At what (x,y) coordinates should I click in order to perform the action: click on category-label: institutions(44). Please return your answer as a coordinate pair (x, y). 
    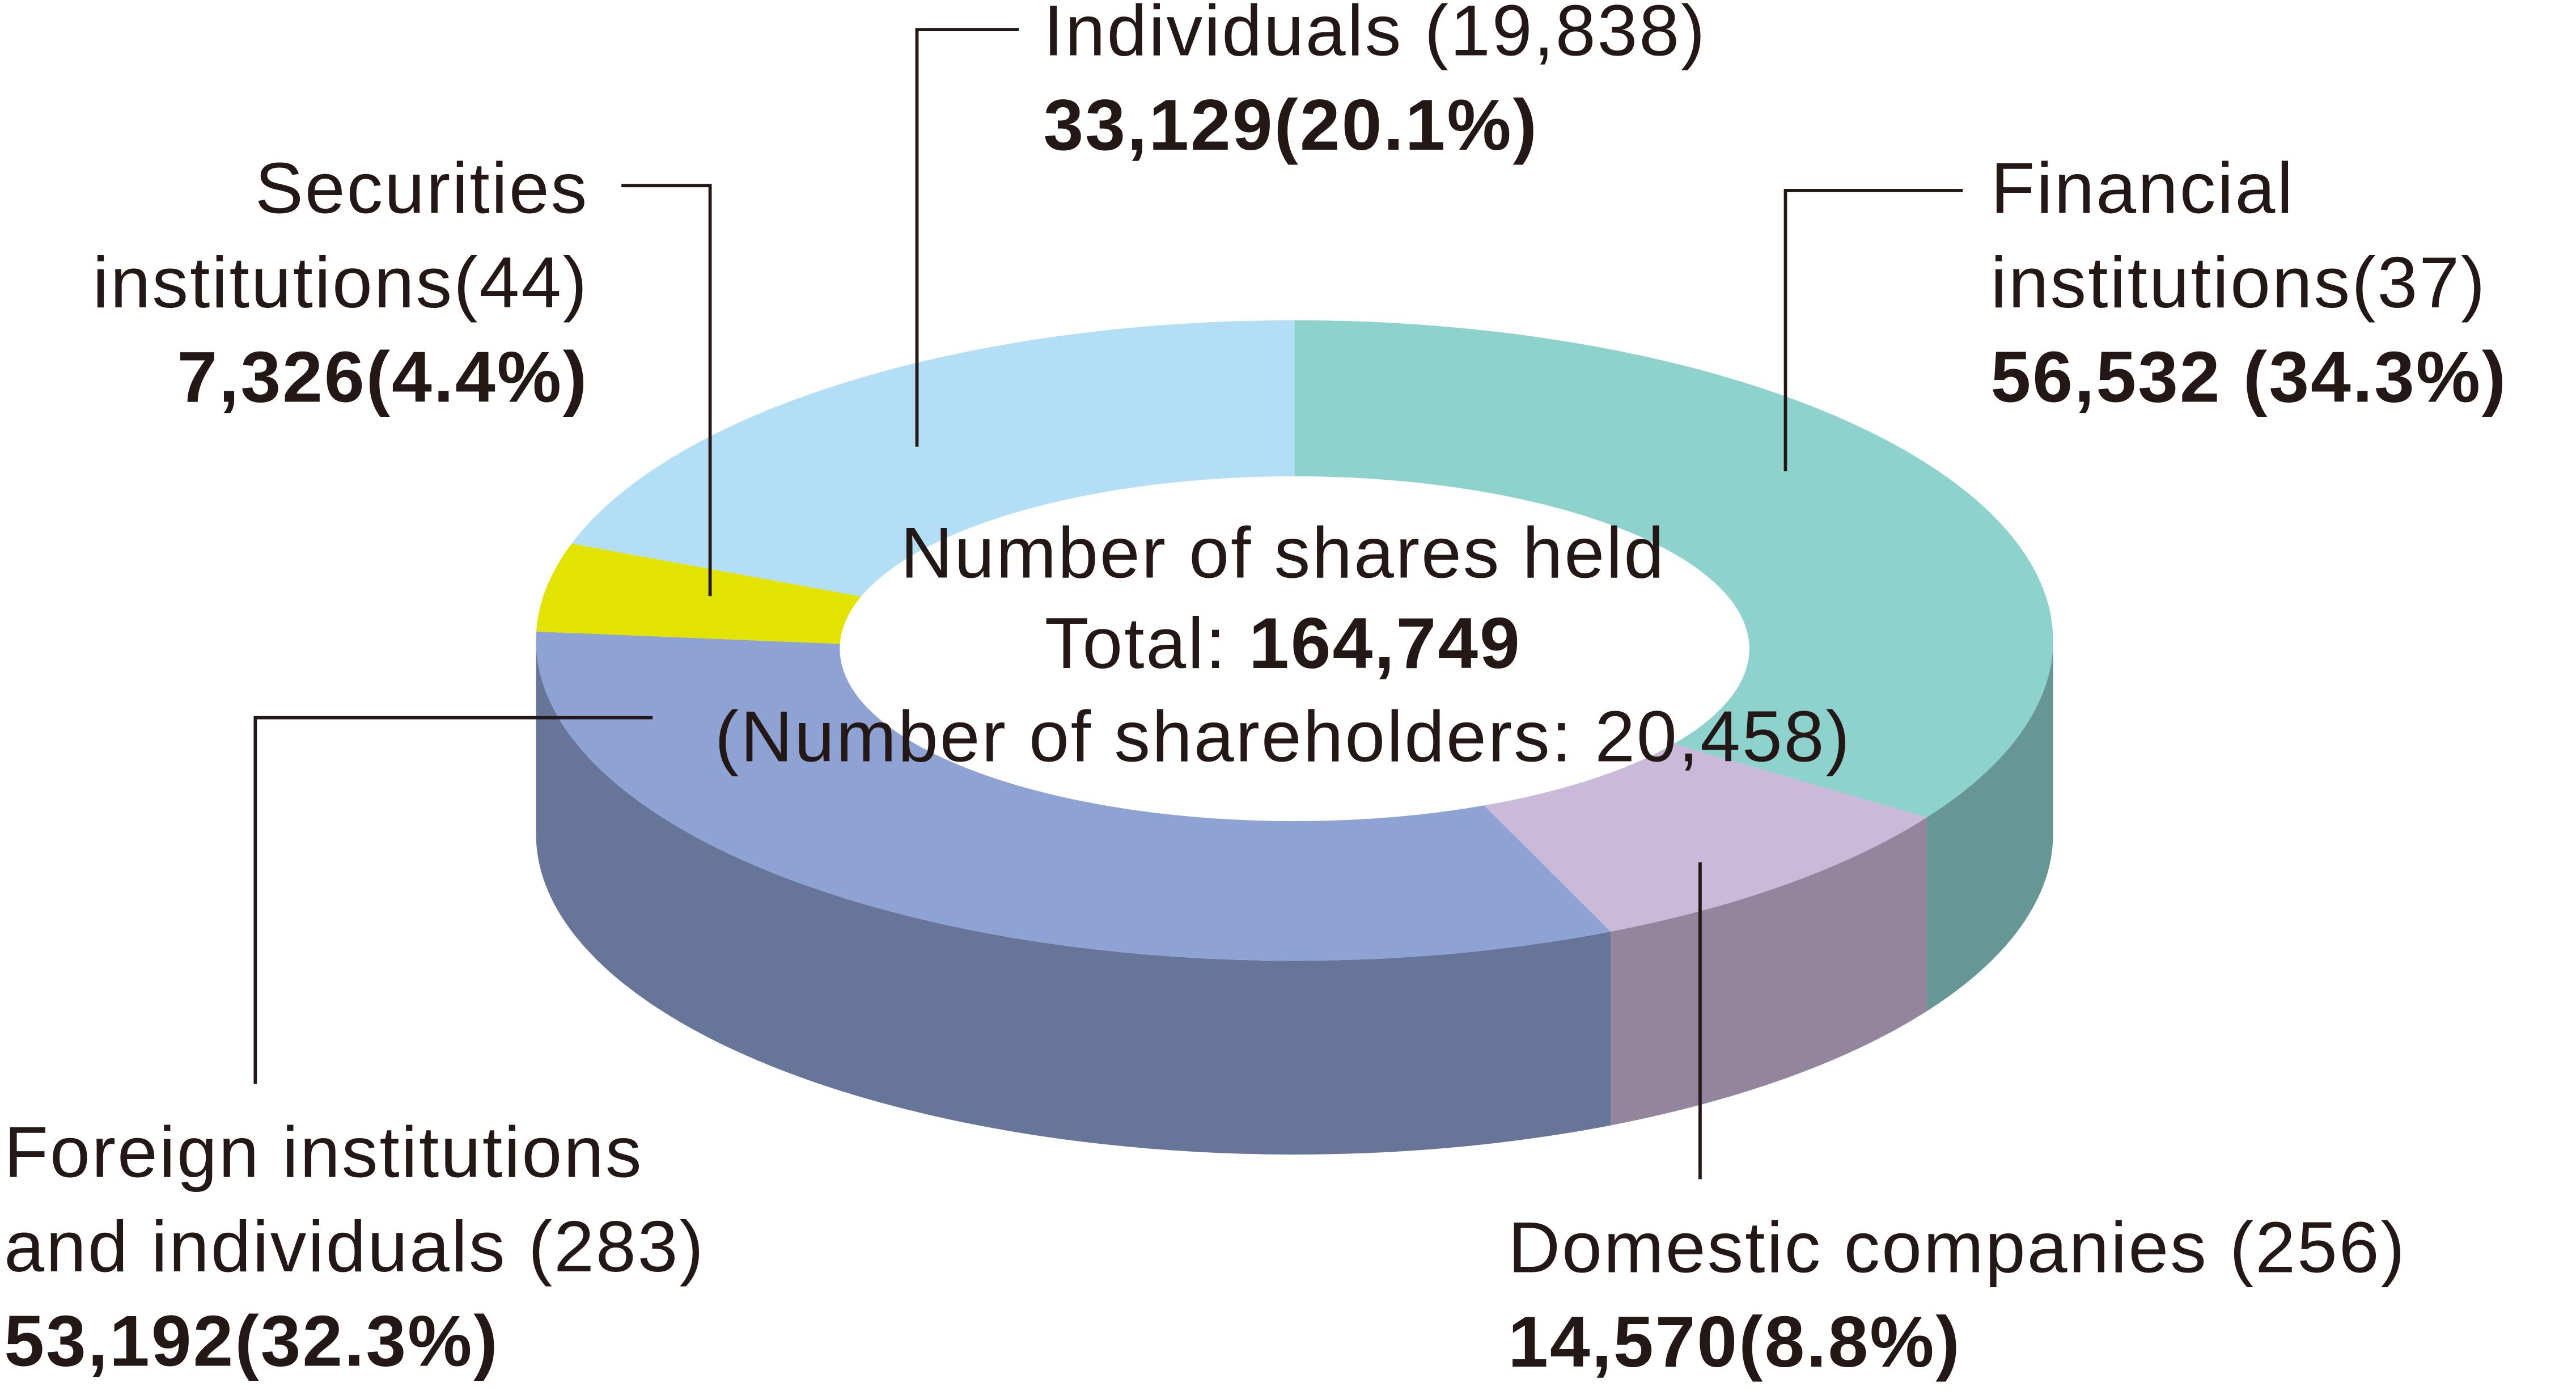
    Looking at the image, I should click on (340, 283).